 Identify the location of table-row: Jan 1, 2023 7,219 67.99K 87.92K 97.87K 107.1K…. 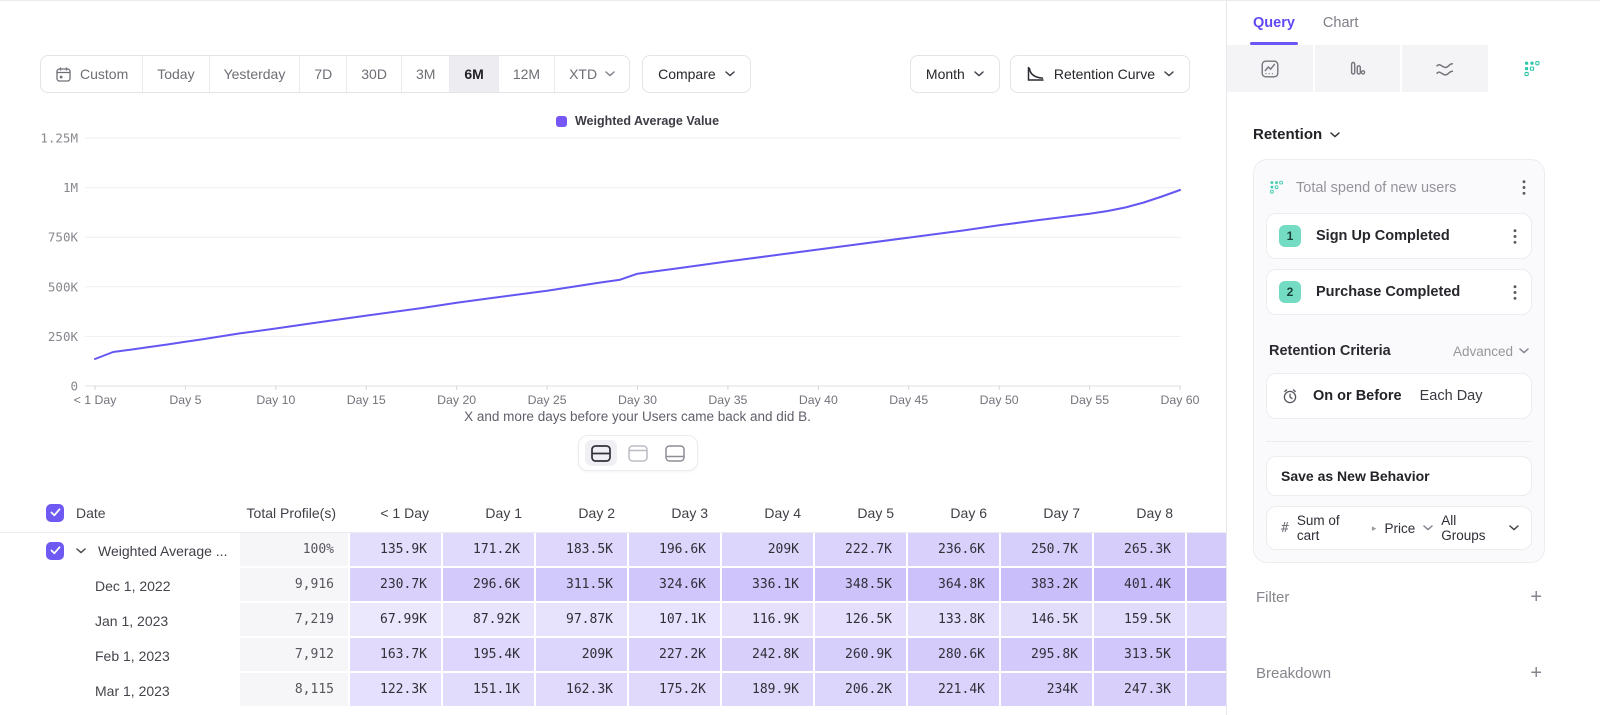
(613, 620).